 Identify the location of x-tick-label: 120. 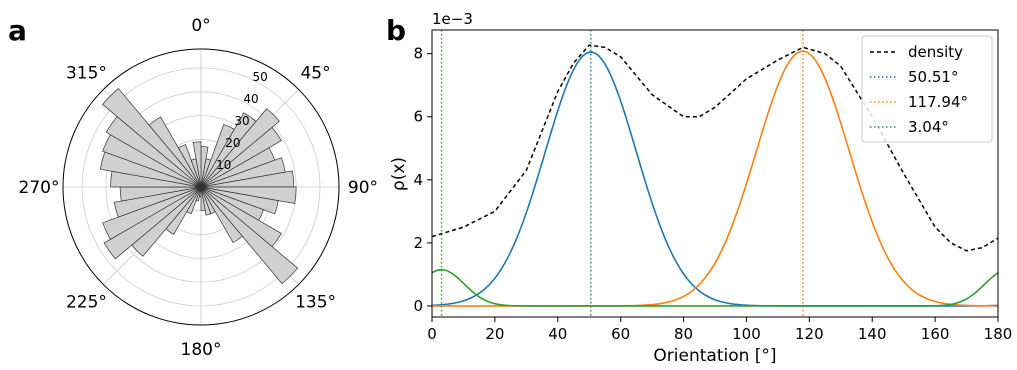
(809, 334).